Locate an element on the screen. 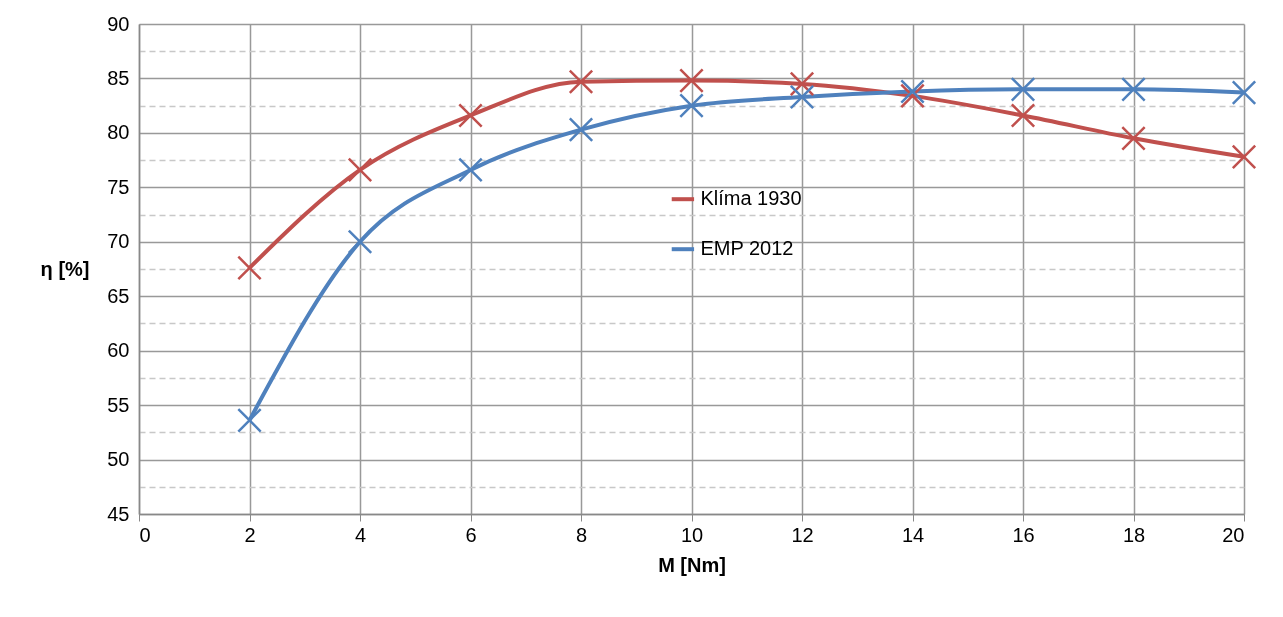 The height and width of the screenshot is (617, 1283). y-tick-label: 90 is located at coordinates (118, 23).